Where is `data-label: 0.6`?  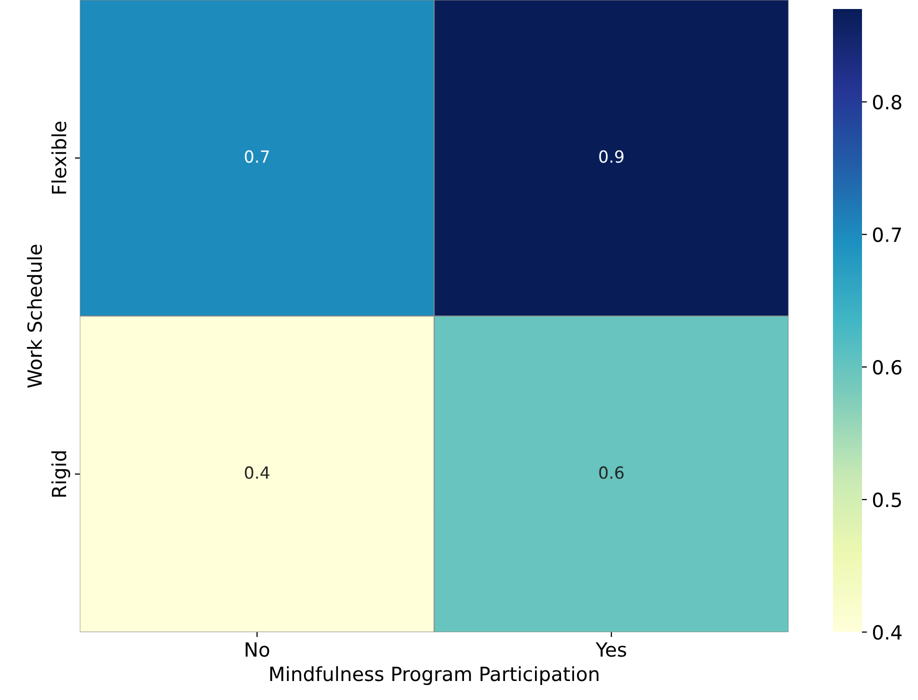 data-label: 0.6 is located at coordinates (611, 472).